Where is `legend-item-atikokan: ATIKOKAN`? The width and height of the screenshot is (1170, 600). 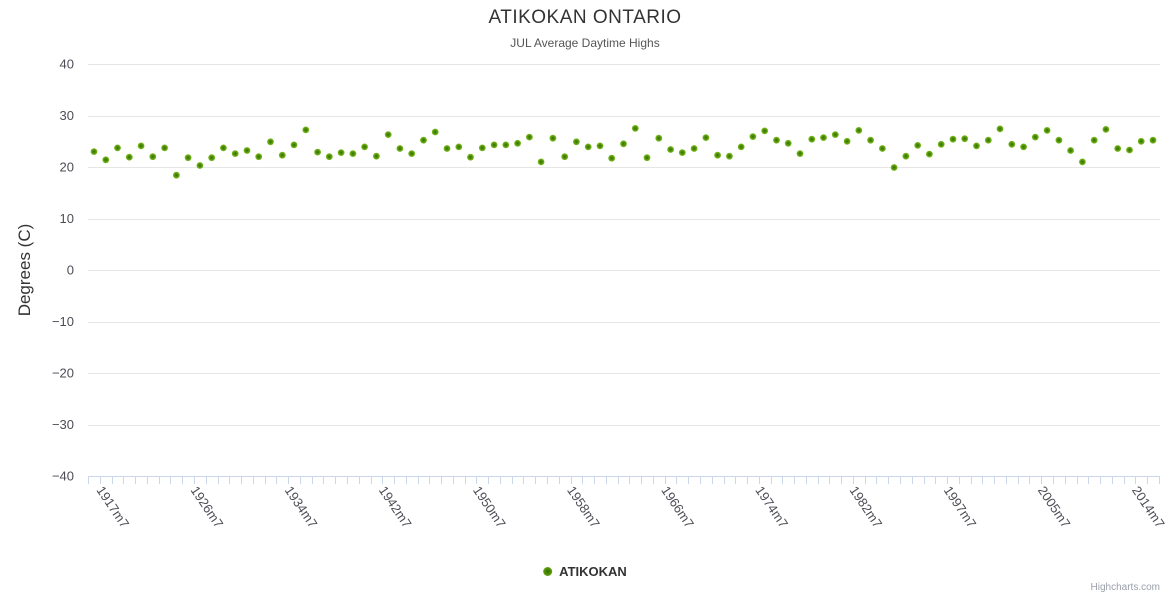 legend-item-atikokan: ATIKOKAN is located at coordinates (585, 571).